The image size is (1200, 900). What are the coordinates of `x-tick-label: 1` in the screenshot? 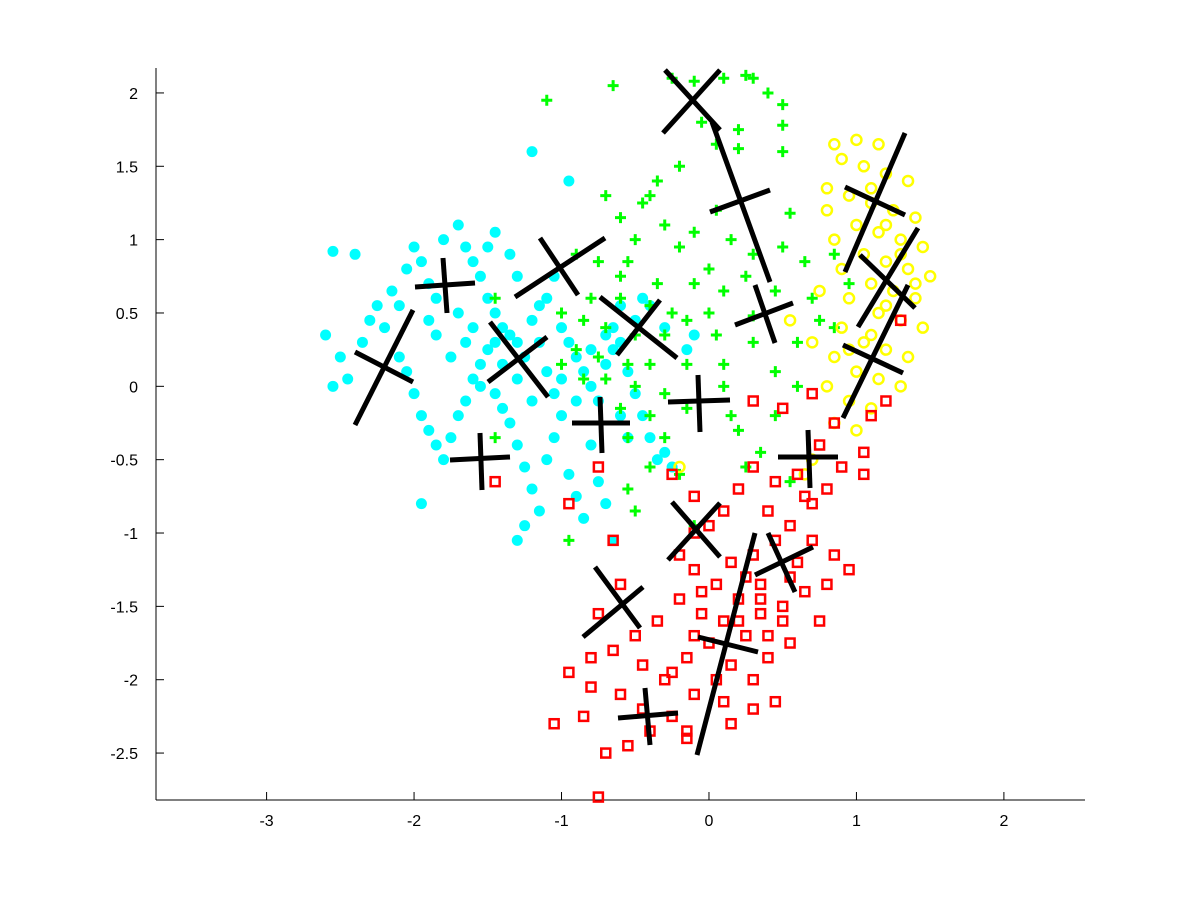 It's located at (856, 821).